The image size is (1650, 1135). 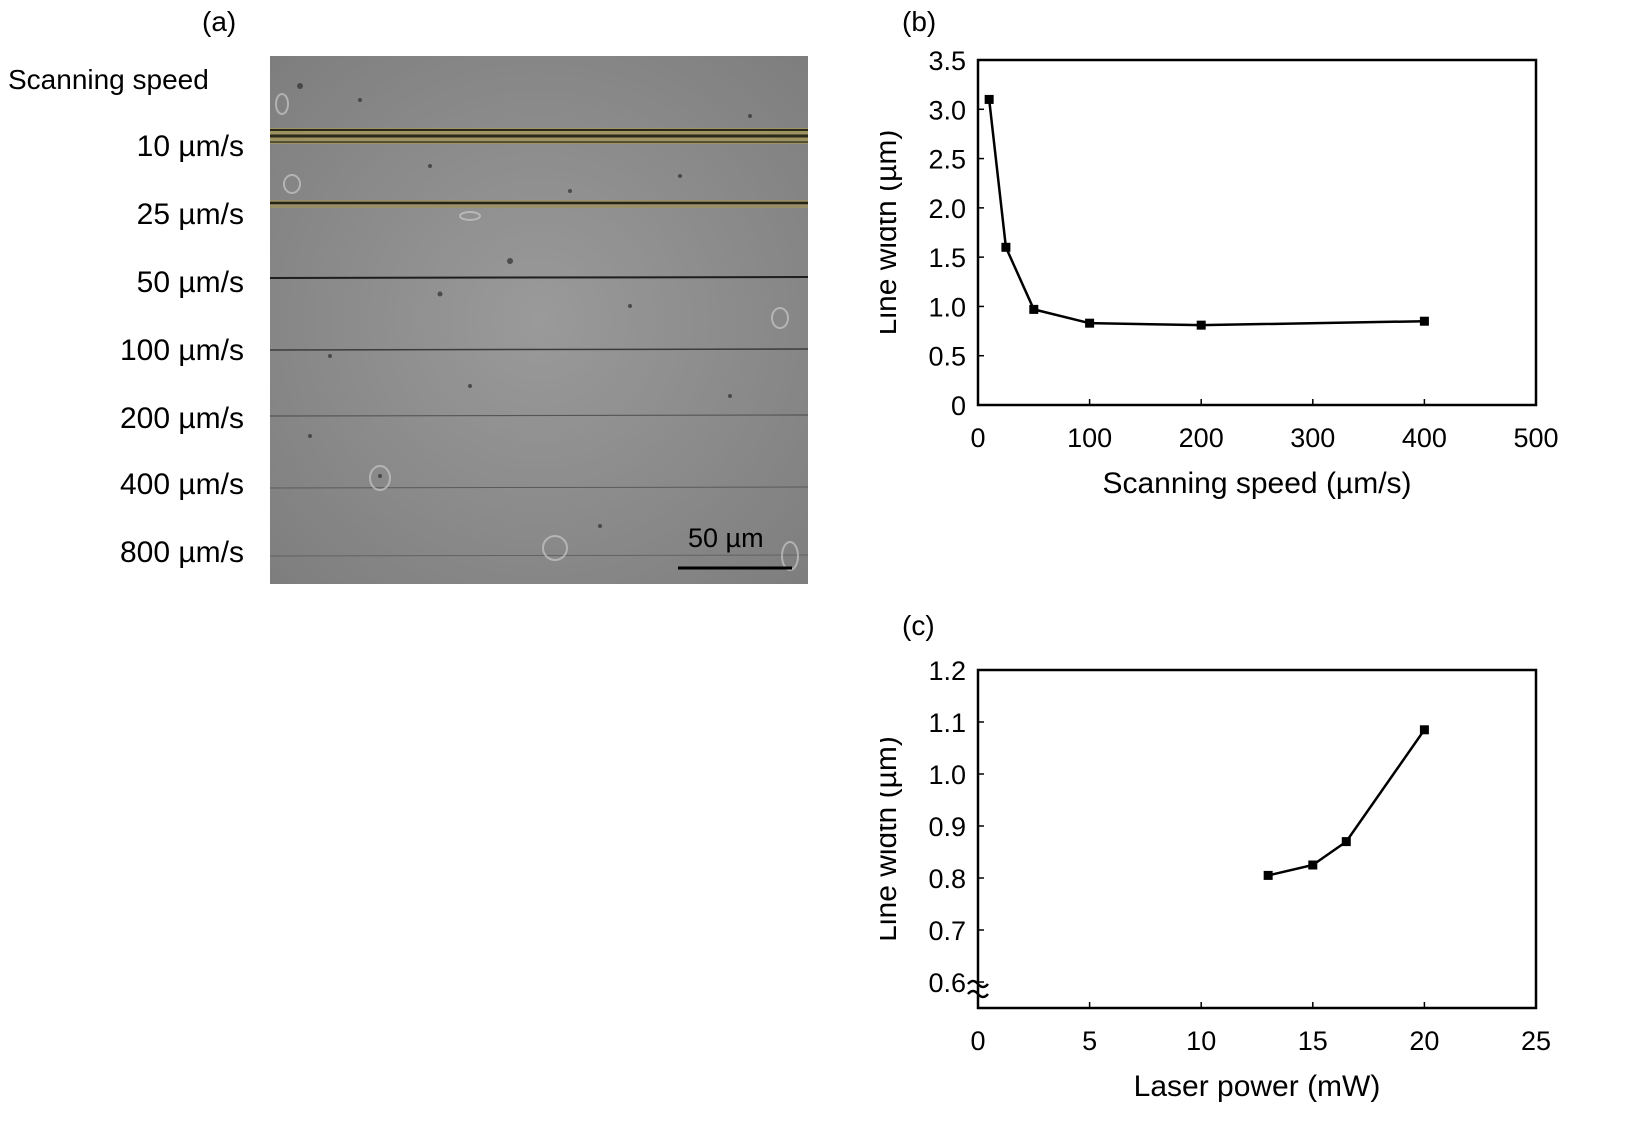 What do you see at coordinates (947, 931) in the screenshot?
I see `y-tick-label: 0.7` at bounding box center [947, 931].